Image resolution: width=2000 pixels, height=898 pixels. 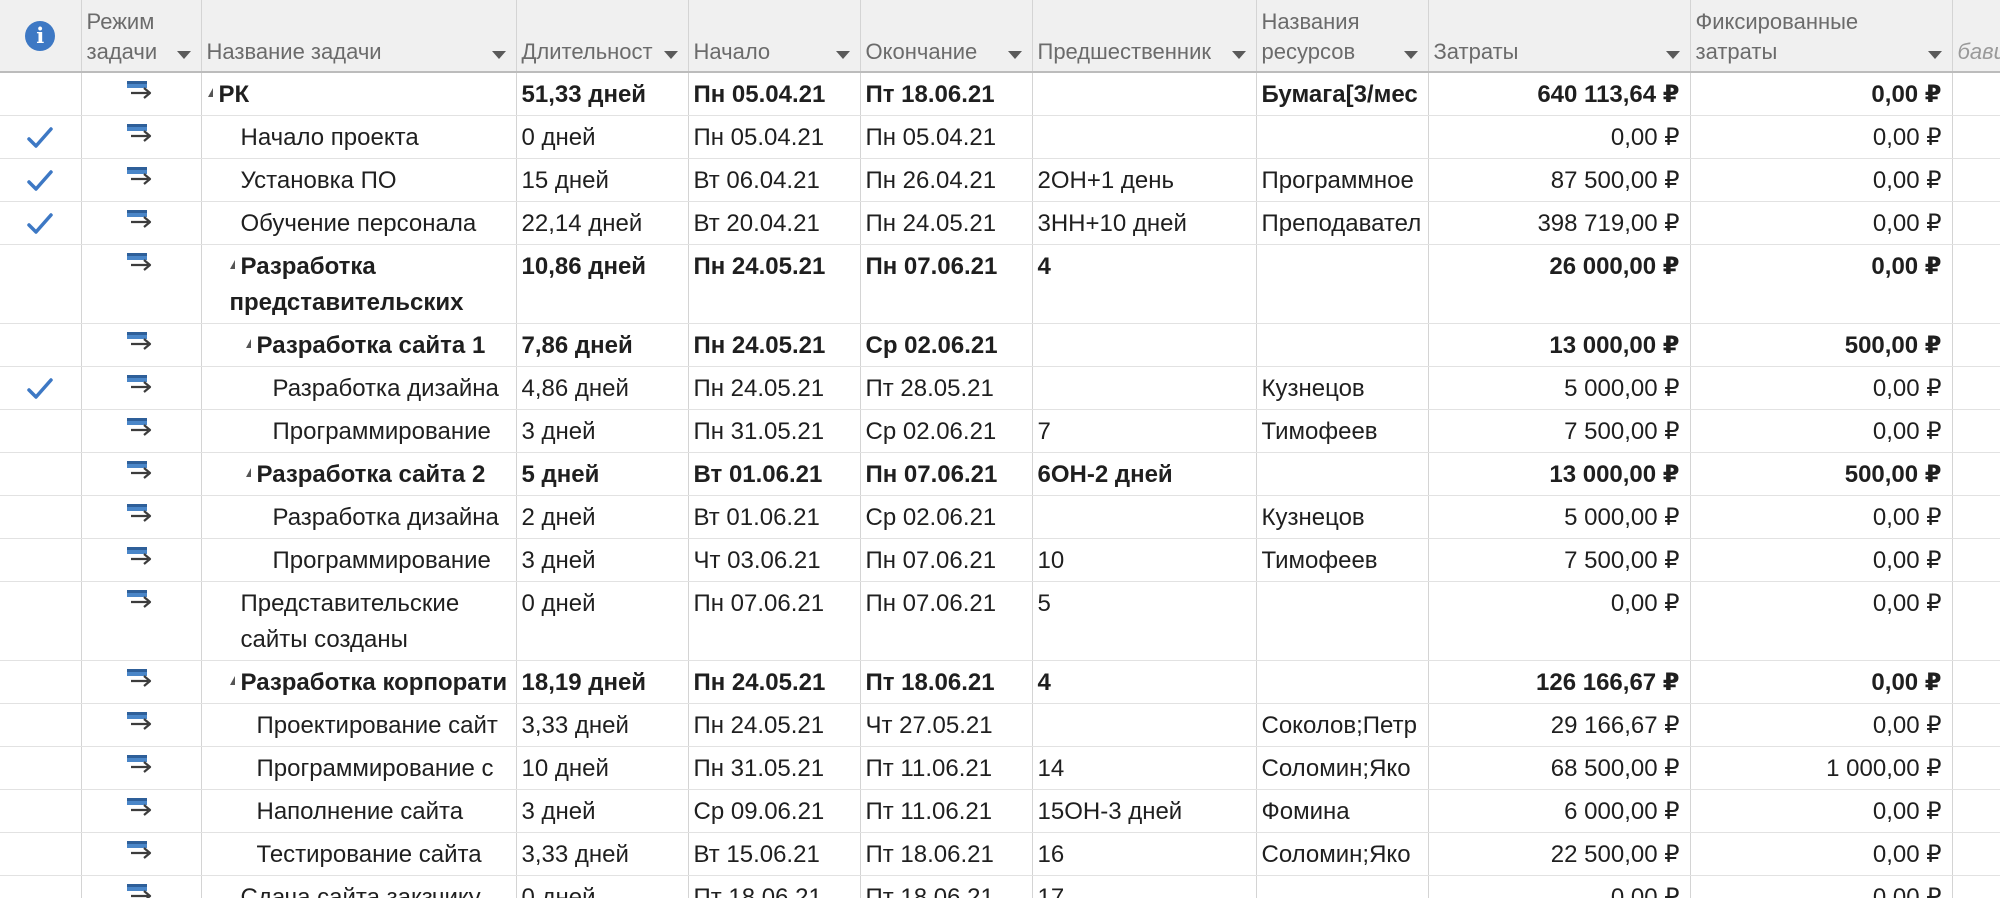 What do you see at coordinates (1559, 854) in the screenshot?
I see `cost-cell: 22 500,00 ₽` at bounding box center [1559, 854].